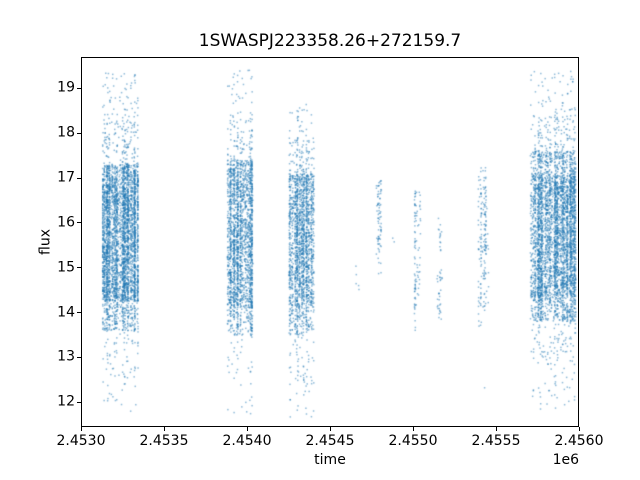 This screenshot has width=640, height=480. I want to click on x-tick-label: 2.4560, so click(579, 441).